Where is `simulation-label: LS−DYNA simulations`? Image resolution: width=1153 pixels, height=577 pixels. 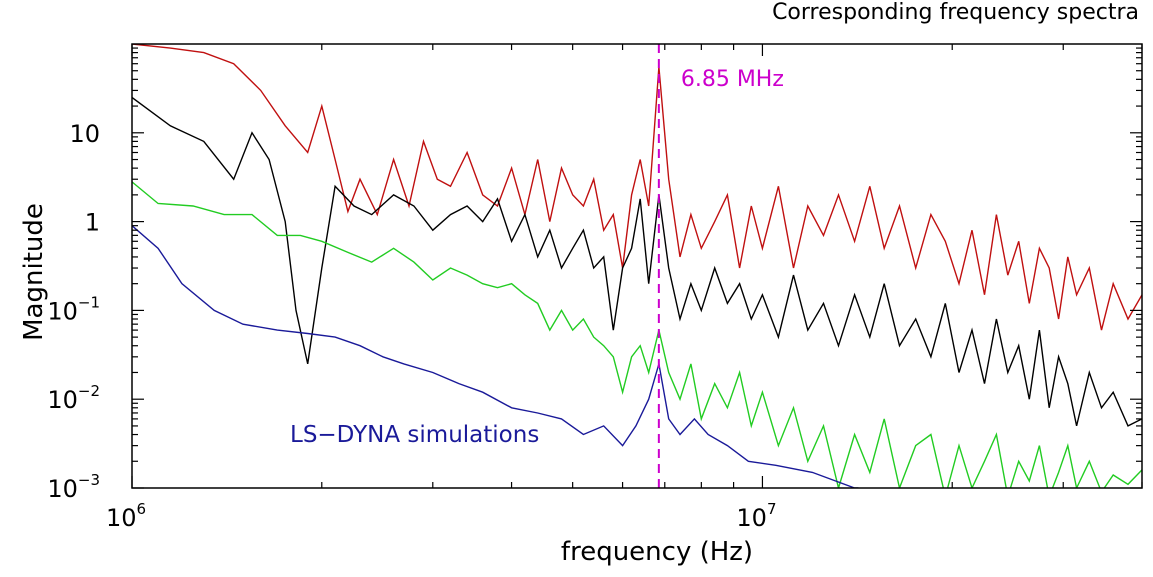 simulation-label: LS−DYNA simulations is located at coordinates (414, 435).